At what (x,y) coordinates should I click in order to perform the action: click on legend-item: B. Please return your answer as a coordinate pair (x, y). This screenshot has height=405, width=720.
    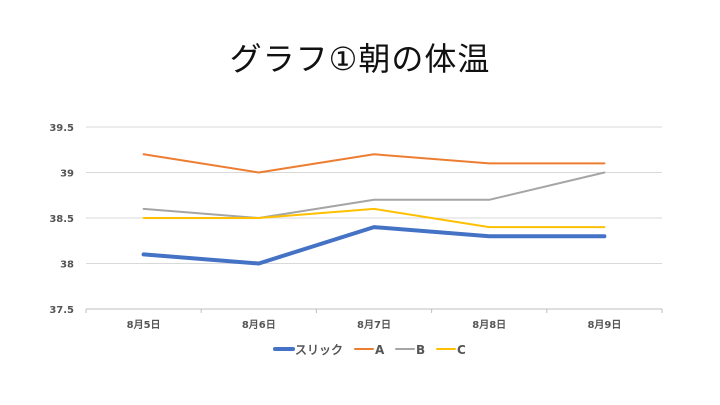
    Looking at the image, I should click on (410, 350).